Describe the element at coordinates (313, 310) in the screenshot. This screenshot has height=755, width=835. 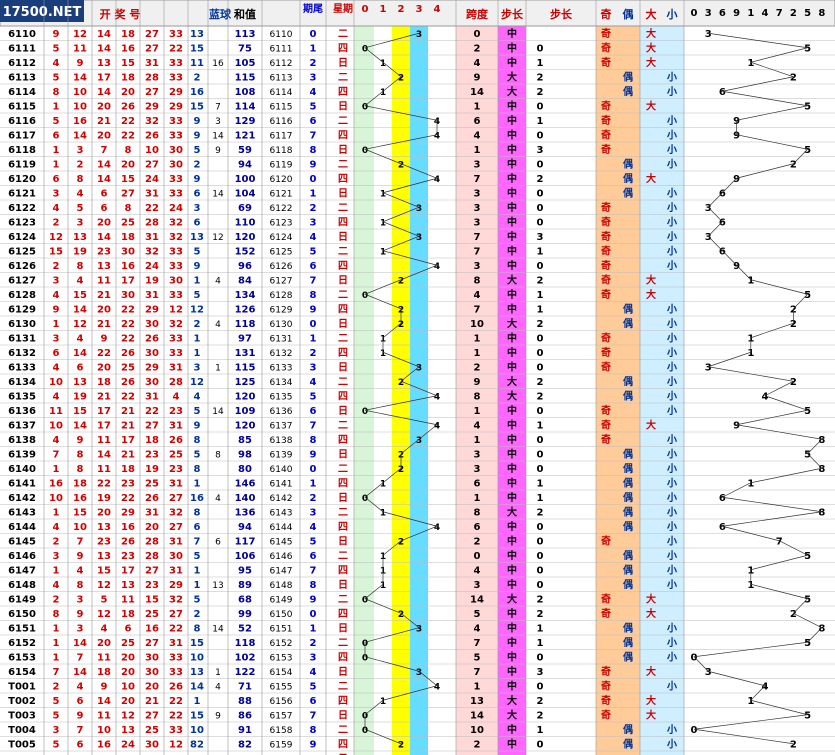
I see `tail-digit-cell: 9` at that location.